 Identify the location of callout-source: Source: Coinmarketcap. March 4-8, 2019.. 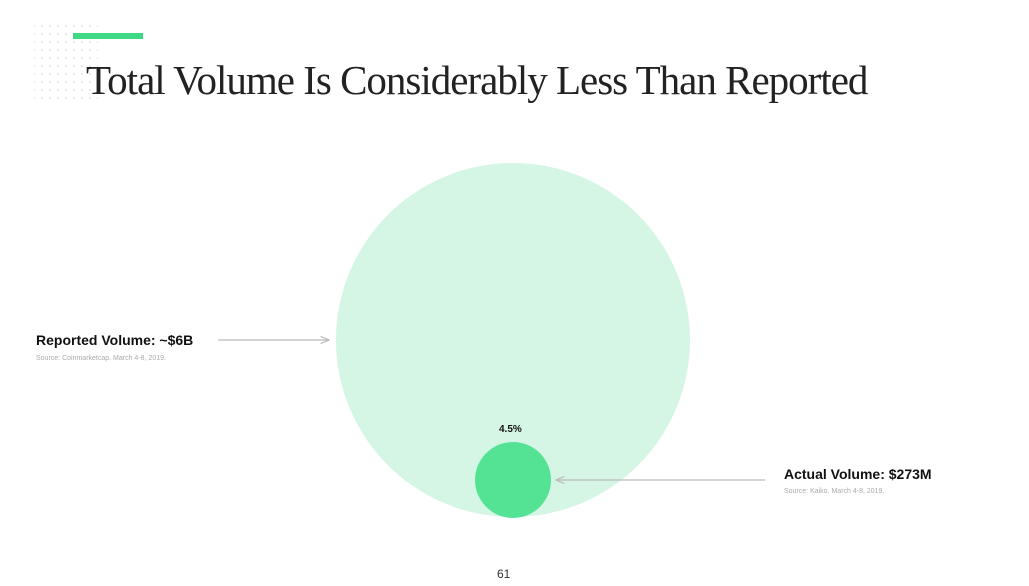
(101, 358).